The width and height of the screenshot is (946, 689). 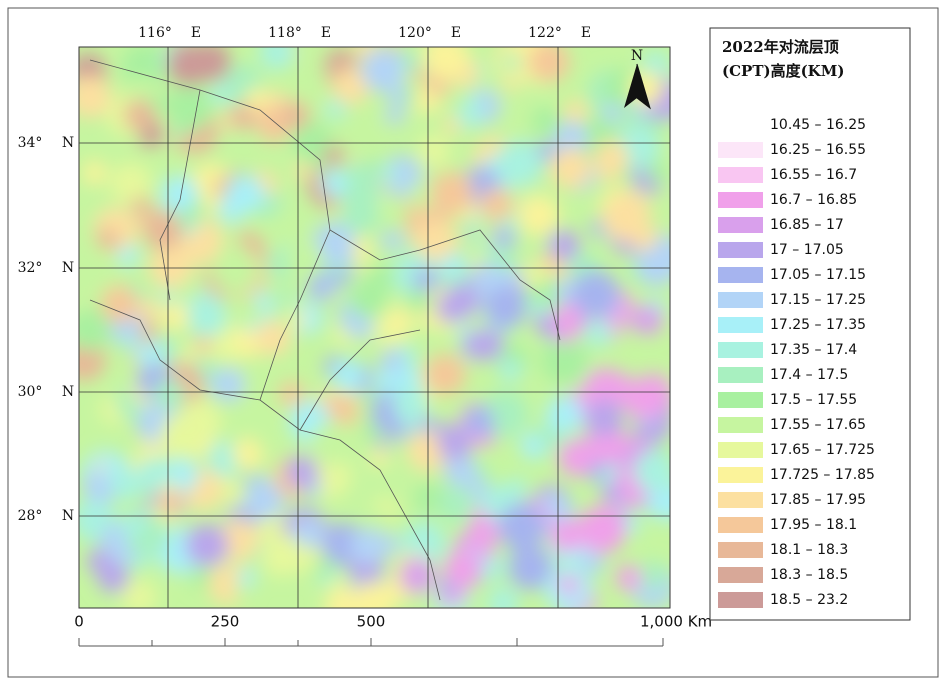 What do you see at coordinates (68, 516) in the screenshot?
I see `lat-hemi: N` at bounding box center [68, 516].